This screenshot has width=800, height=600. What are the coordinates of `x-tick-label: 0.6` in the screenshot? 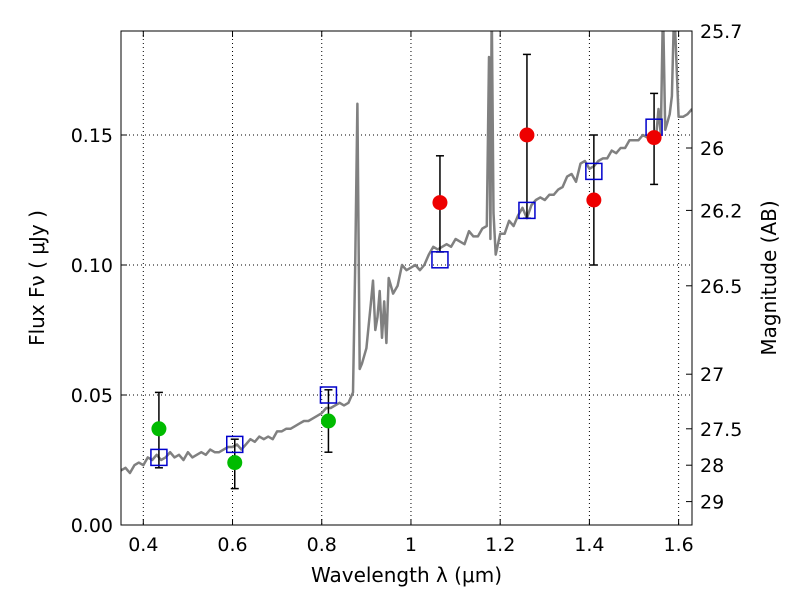 It's located at (232, 545).